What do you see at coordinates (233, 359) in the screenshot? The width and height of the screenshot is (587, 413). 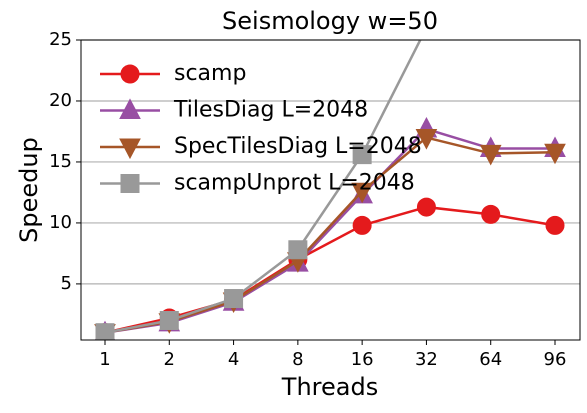 I see `x-tick-label: 4` at bounding box center [233, 359].